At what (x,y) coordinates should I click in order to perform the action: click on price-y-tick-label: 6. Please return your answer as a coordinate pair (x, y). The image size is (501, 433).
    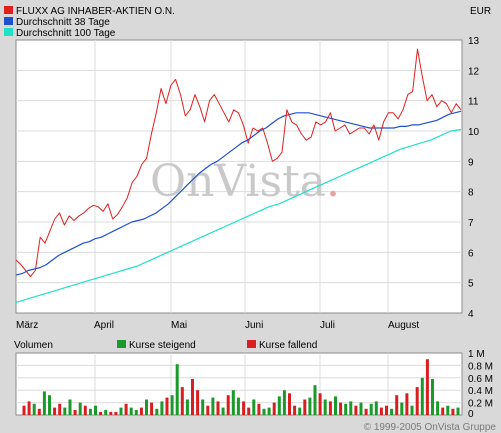
    Looking at the image, I should click on (471, 253).